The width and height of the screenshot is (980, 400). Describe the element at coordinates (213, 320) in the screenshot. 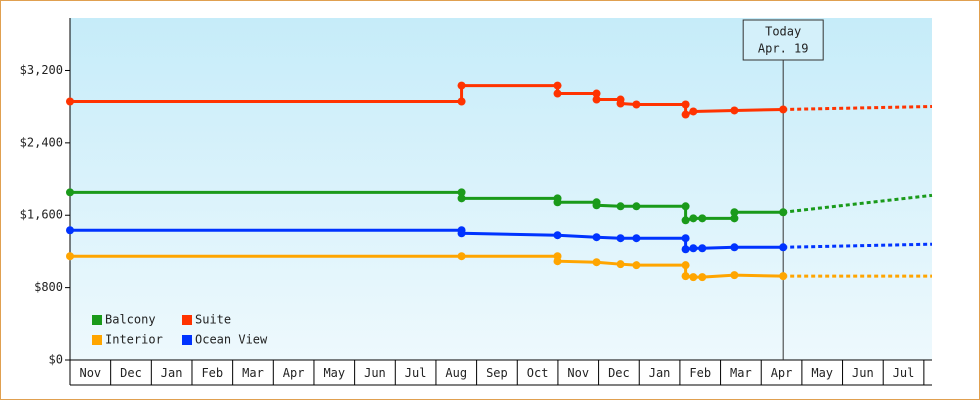

I see `legend-label: Suite` at that location.